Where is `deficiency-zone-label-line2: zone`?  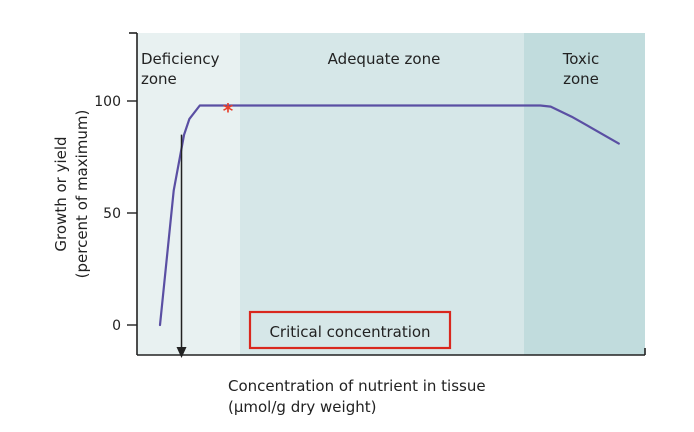
deficiency-zone-label-line2: zone is located at coordinates (159, 79).